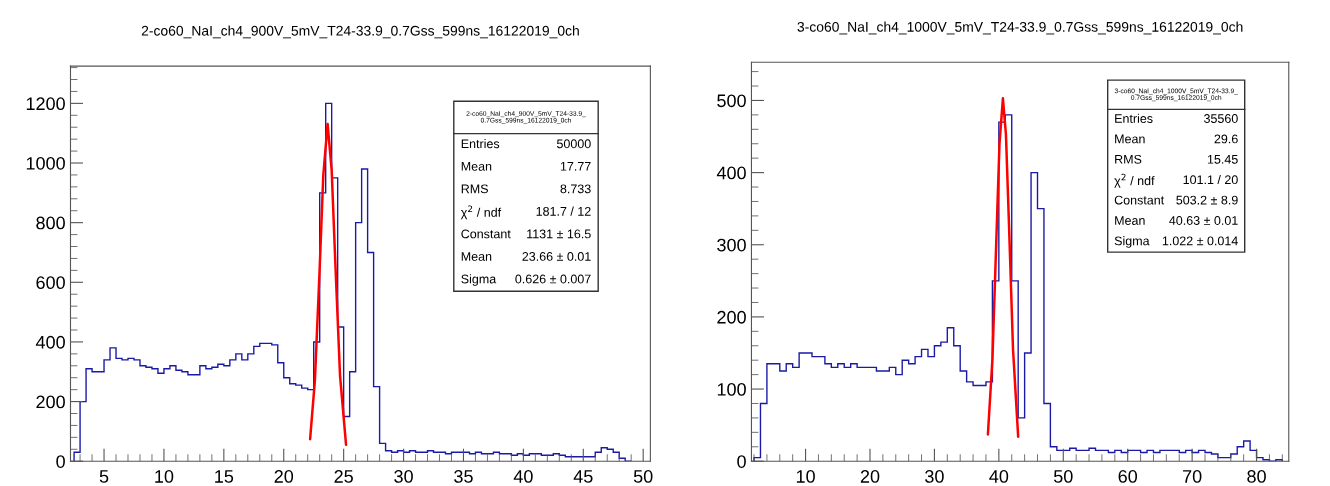  What do you see at coordinates (463, 476) in the screenshot?
I see `x-tick-label: 35` at bounding box center [463, 476].